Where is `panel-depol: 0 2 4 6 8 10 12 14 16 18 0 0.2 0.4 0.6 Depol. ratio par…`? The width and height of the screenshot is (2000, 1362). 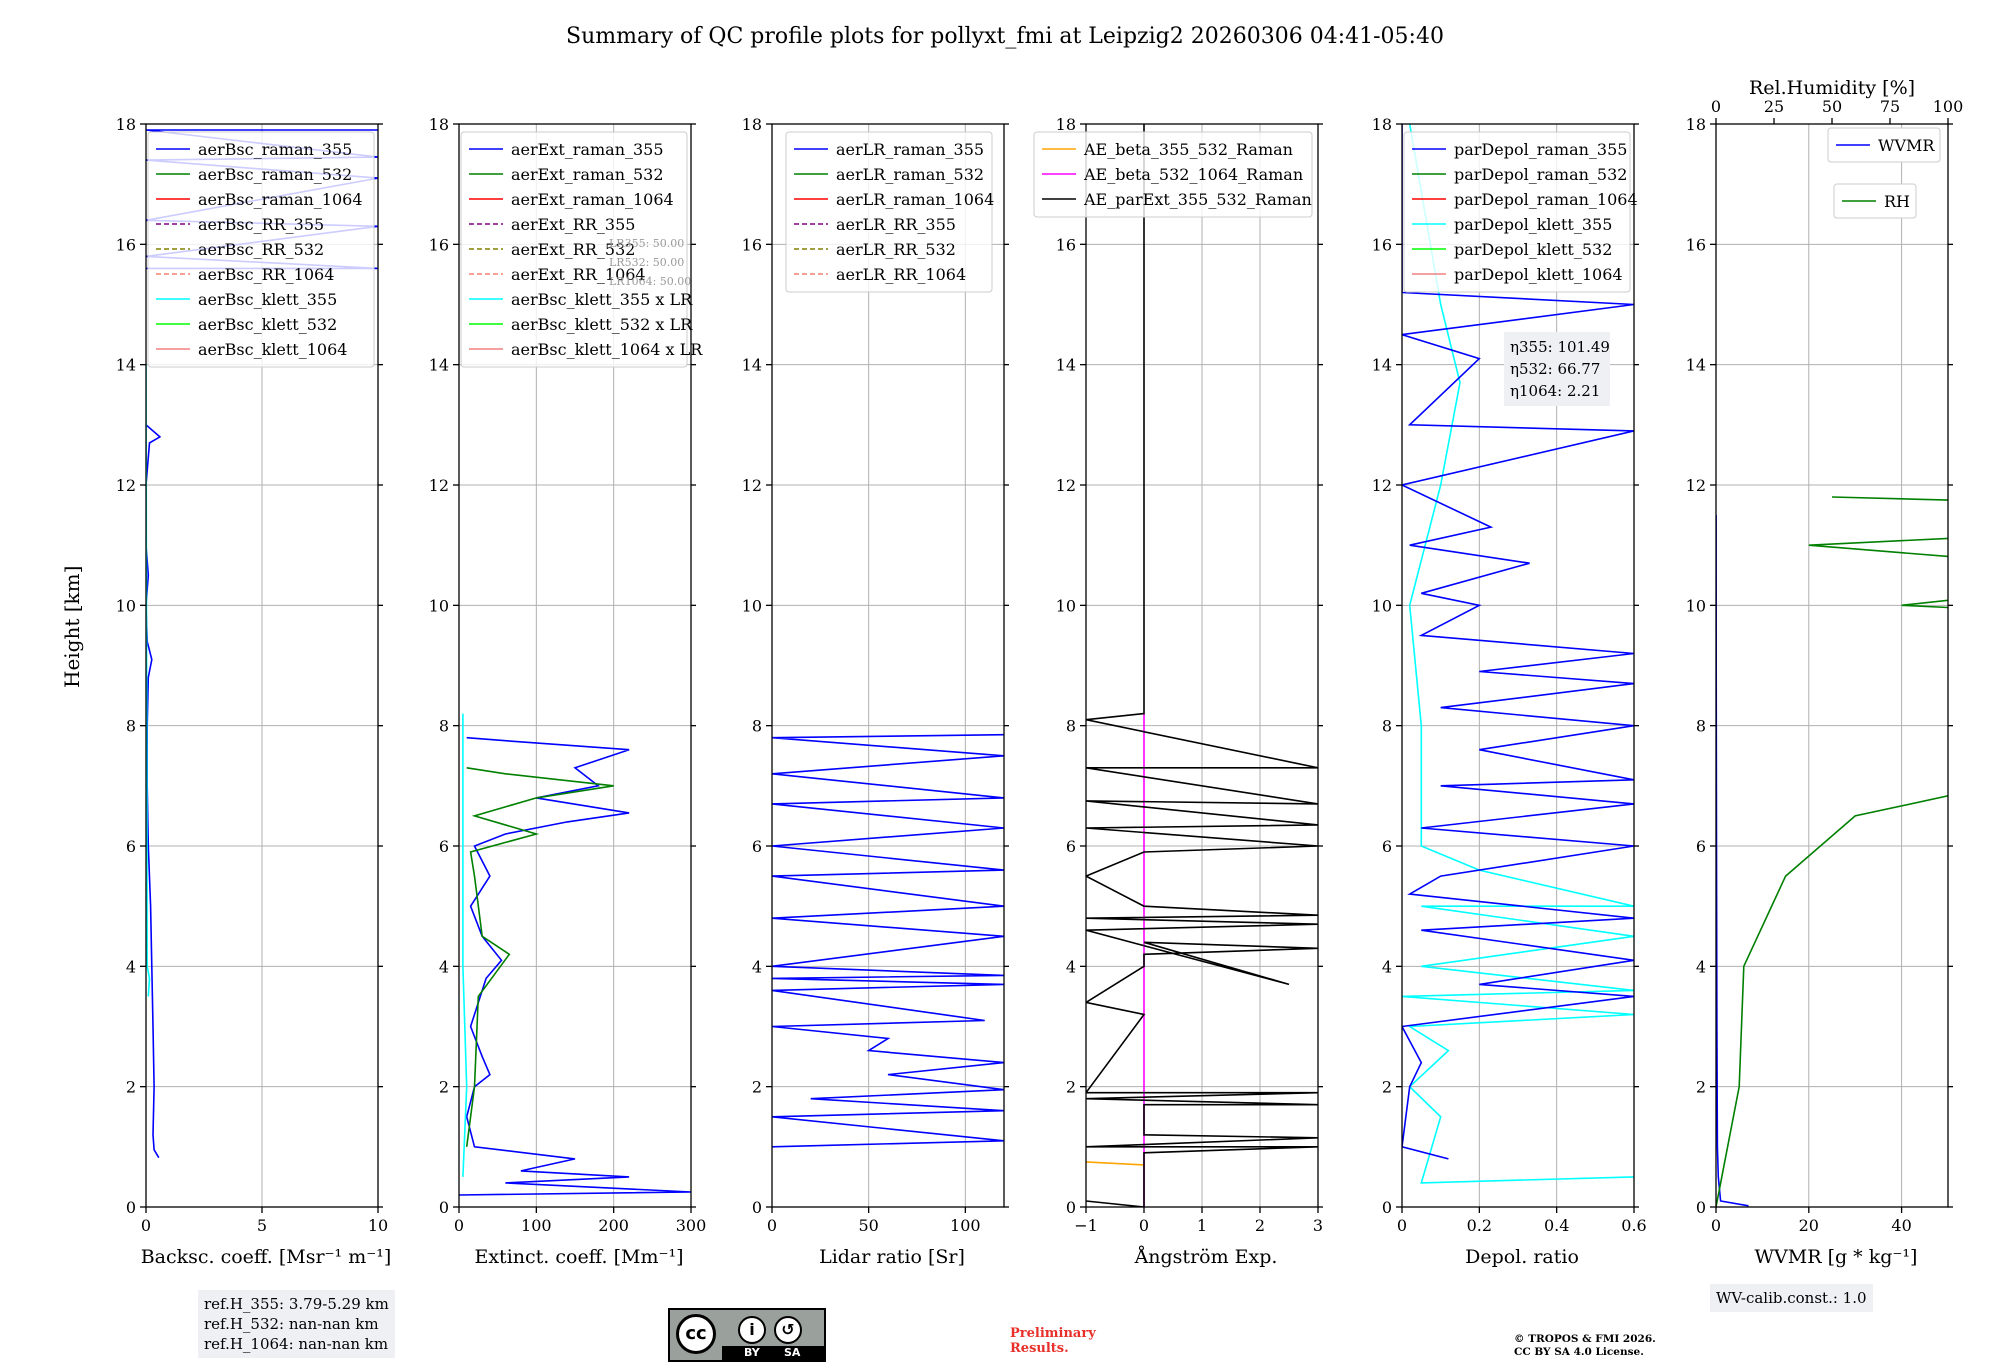
panel-depol: 0 2 4 6 8 10 12 14 16 18 0 0.2 0.4 0.6 Depol. ratio par… is located at coordinates (1509, 691).